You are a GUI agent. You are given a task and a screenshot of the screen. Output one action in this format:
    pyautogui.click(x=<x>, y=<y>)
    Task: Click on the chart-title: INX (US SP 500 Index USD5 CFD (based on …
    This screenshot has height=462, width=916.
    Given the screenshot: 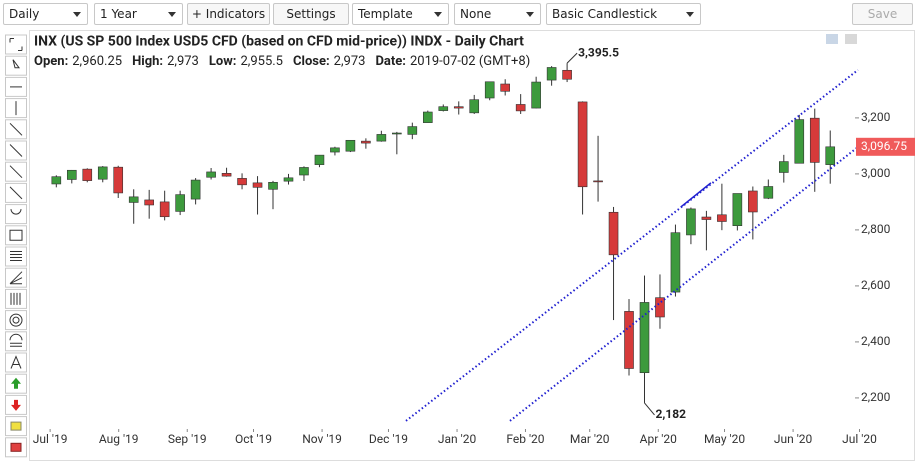 What is the action you would take?
    pyautogui.click(x=279, y=42)
    